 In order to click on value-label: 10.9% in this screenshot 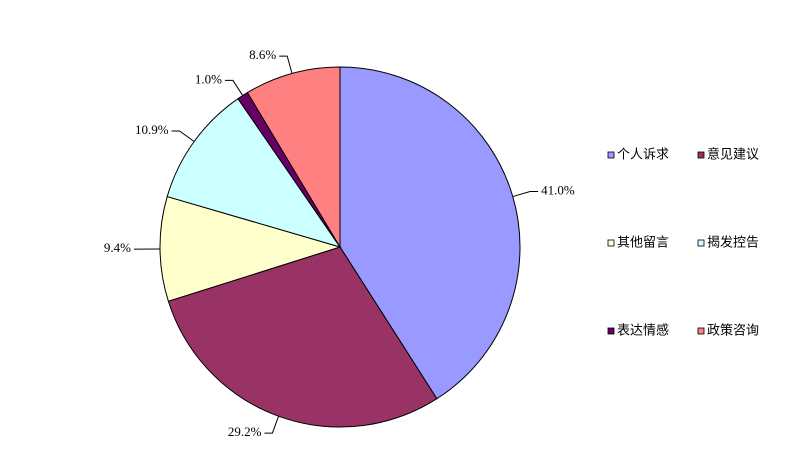, I will do `click(152, 129)`.